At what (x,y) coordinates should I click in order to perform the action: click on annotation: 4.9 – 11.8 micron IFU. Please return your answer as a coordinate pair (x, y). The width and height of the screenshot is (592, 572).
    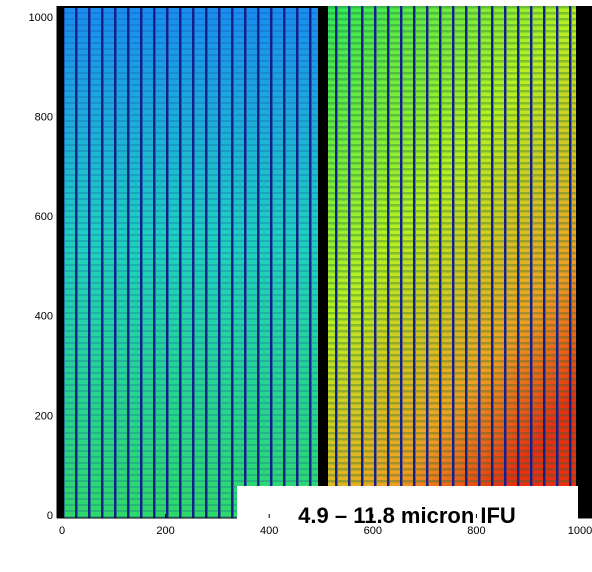
    Looking at the image, I should click on (407, 515).